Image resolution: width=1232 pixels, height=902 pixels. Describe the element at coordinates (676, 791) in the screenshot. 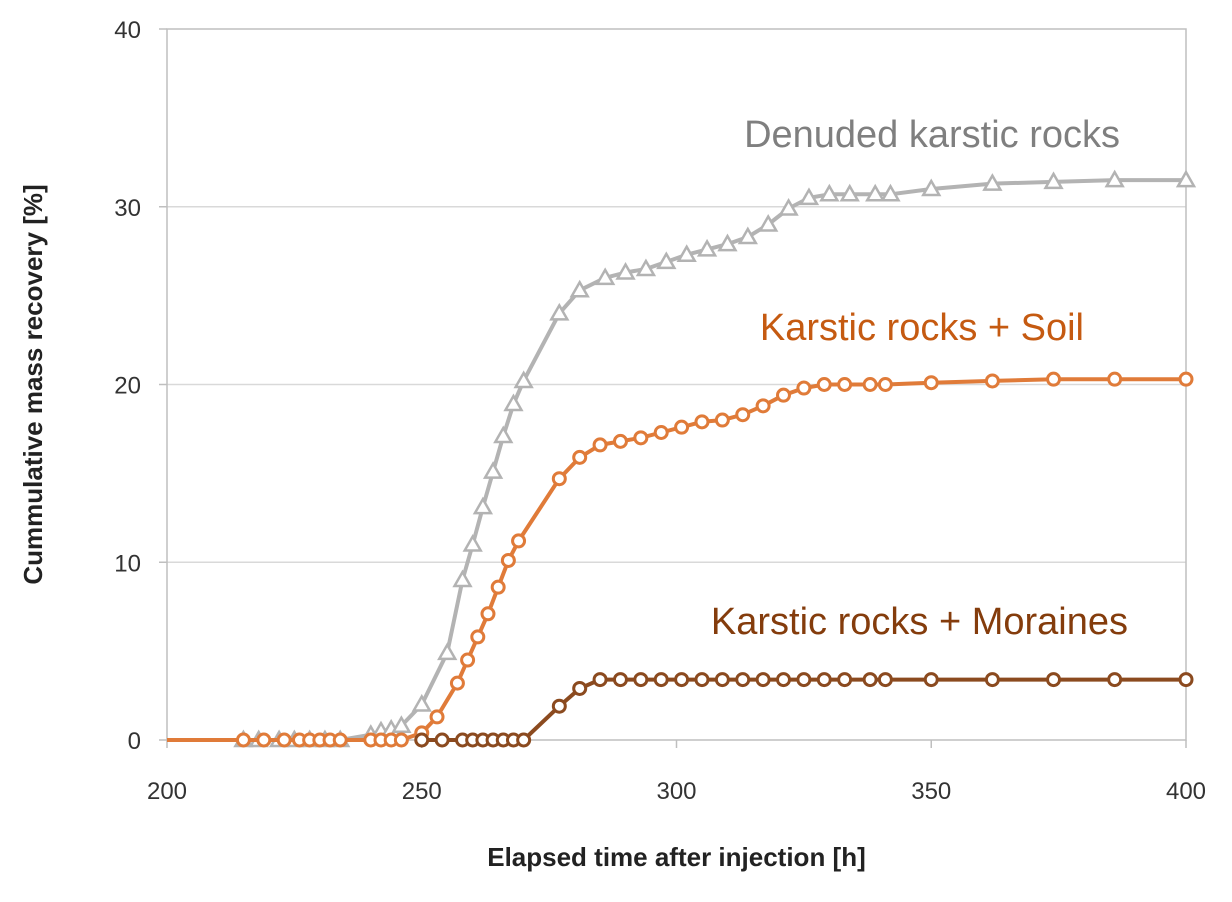

I see `x-tick-label: 300` at that location.